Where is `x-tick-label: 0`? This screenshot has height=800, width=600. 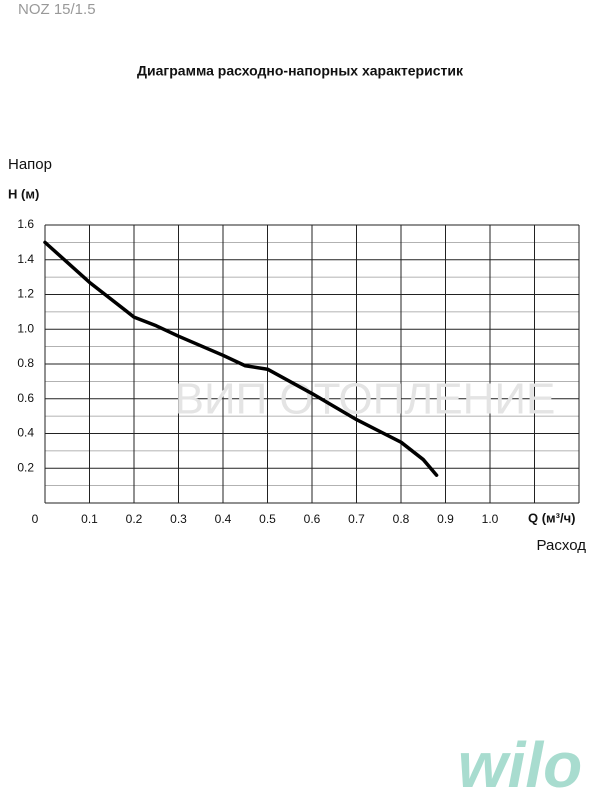 x-tick-label: 0 is located at coordinates (35, 519).